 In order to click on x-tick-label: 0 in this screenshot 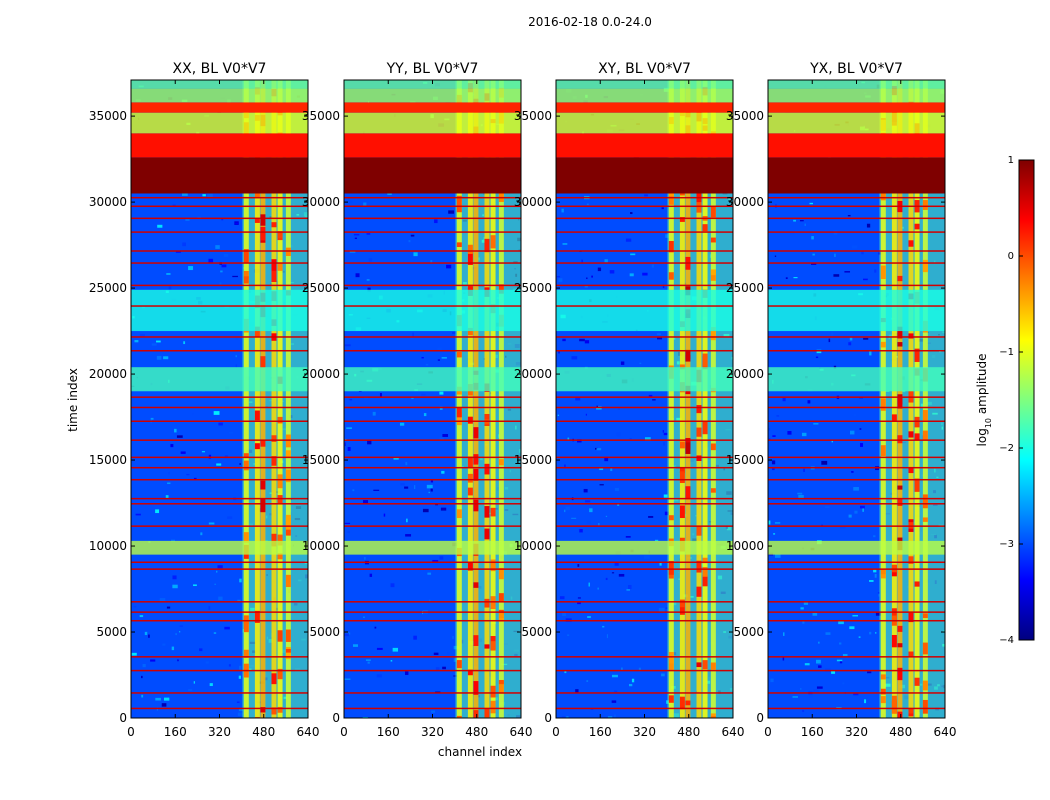, I will do `click(131, 732)`.